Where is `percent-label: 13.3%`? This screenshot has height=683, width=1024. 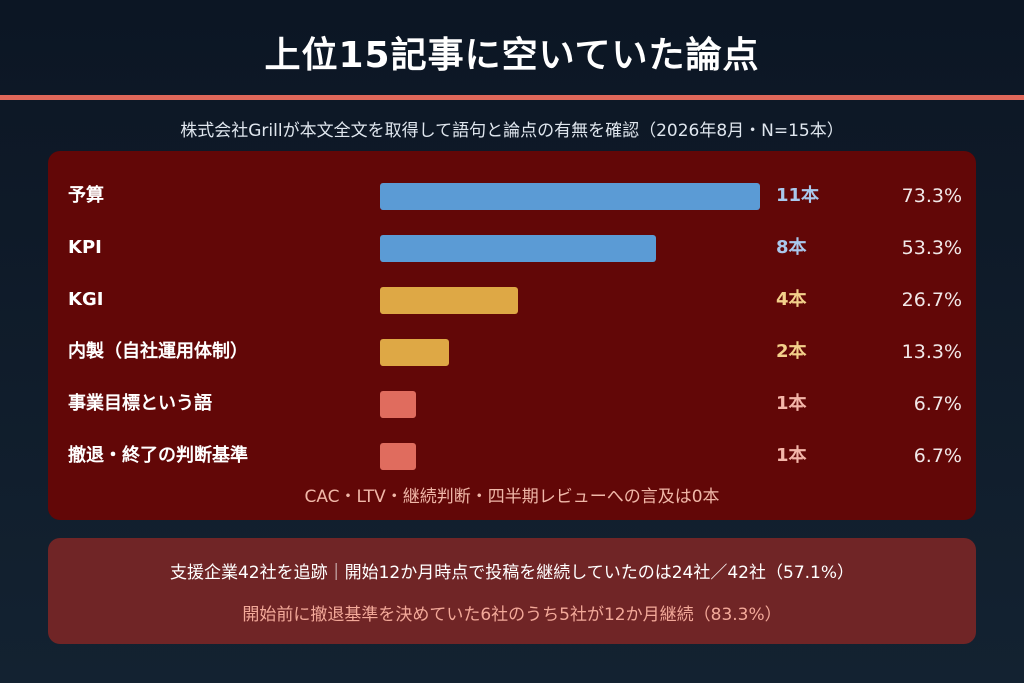
percent-label: 13.3% is located at coordinates (931, 352).